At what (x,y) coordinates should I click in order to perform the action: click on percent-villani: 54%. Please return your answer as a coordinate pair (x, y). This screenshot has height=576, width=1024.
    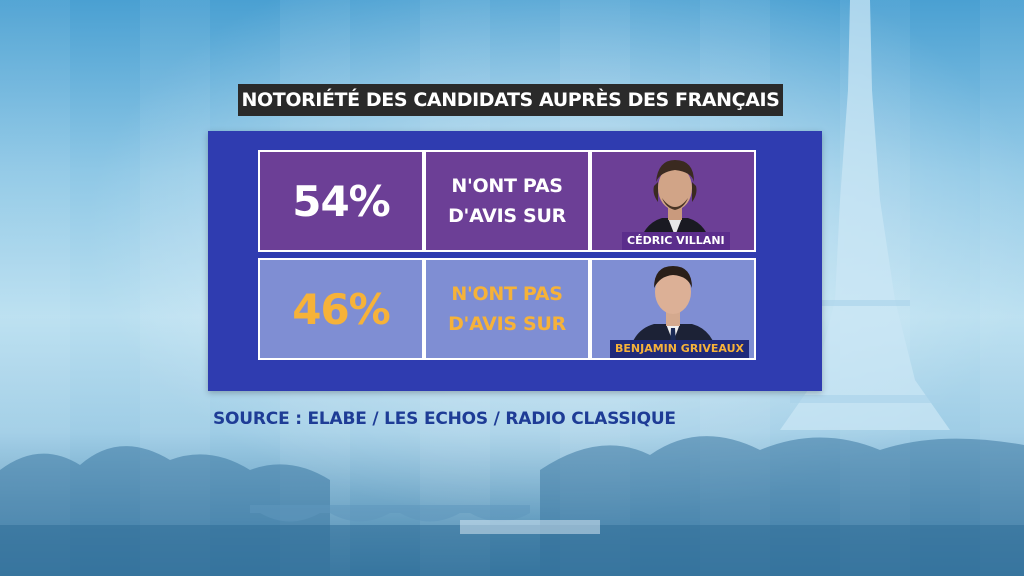
    Looking at the image, I should click on (341, 201).